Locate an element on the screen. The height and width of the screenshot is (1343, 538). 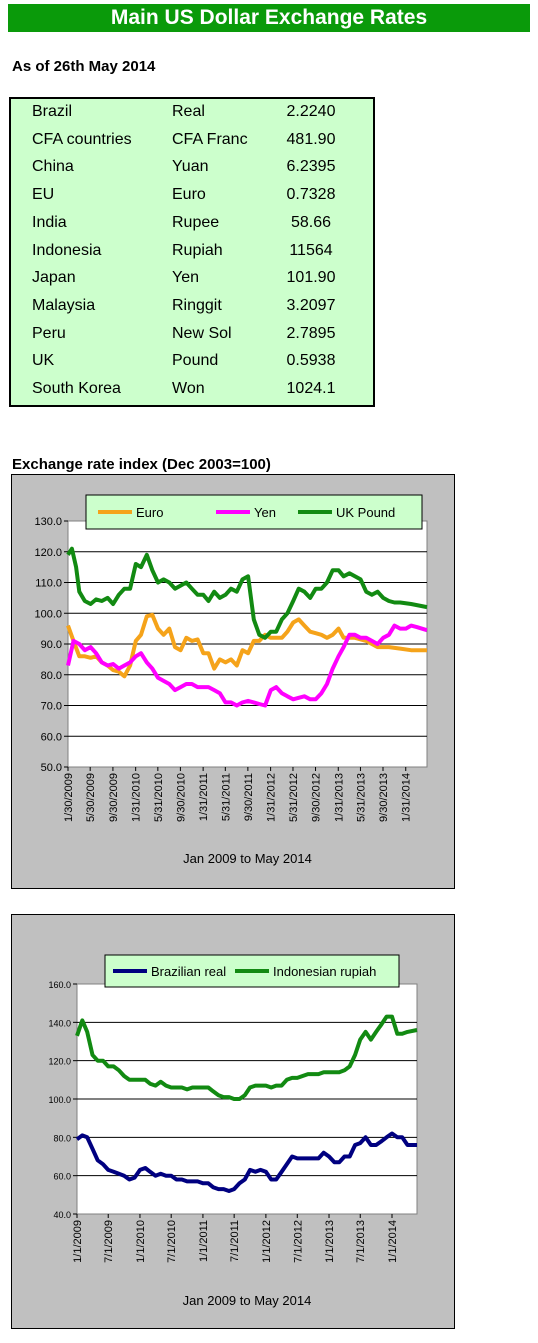
rate-value: 1024.1 is located at coordinates (311, 388).